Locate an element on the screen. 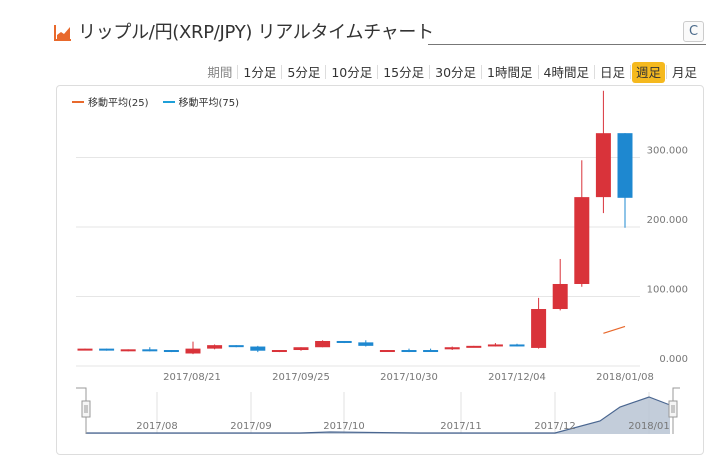 Image resolution: width=723 pixels, height=455 pixels. page-header: リップル/円(XRP/JPY) リアルタイムチャート is located at coordinates (380, 33).